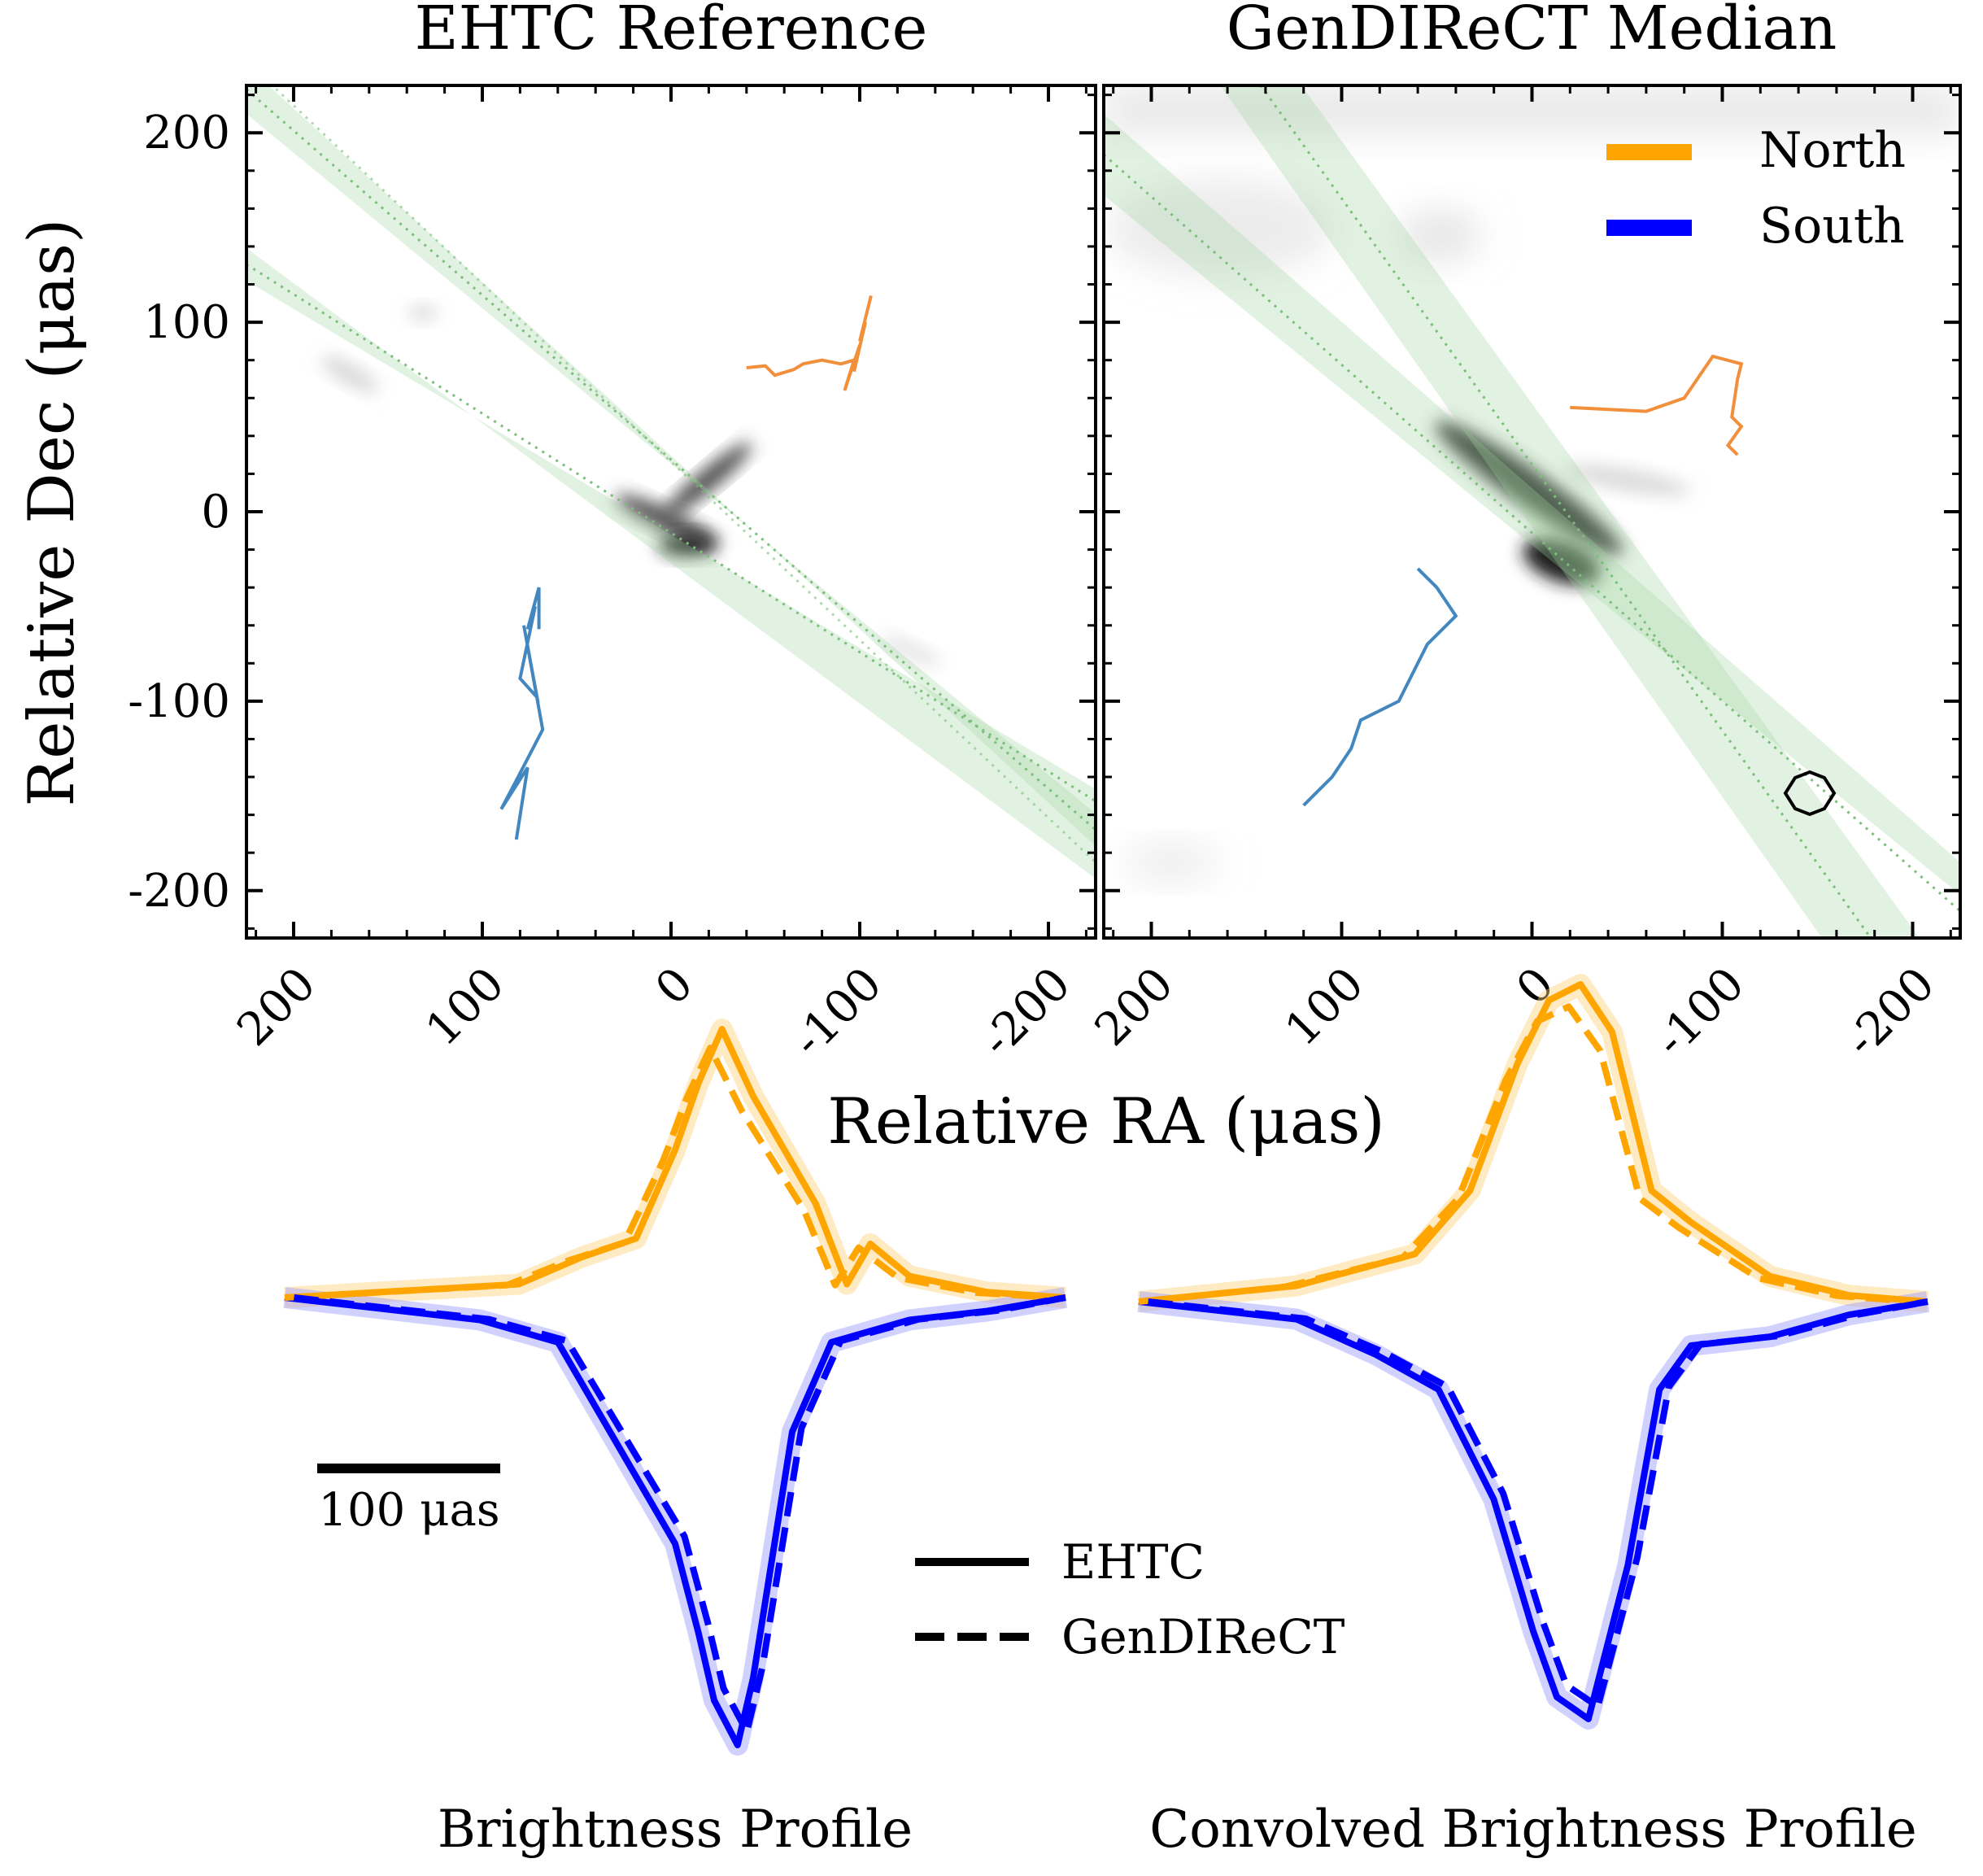 The height and width of the screenshot is (1876, 1983). I want to click on legend-north-south: North South, so click(1756, 188).